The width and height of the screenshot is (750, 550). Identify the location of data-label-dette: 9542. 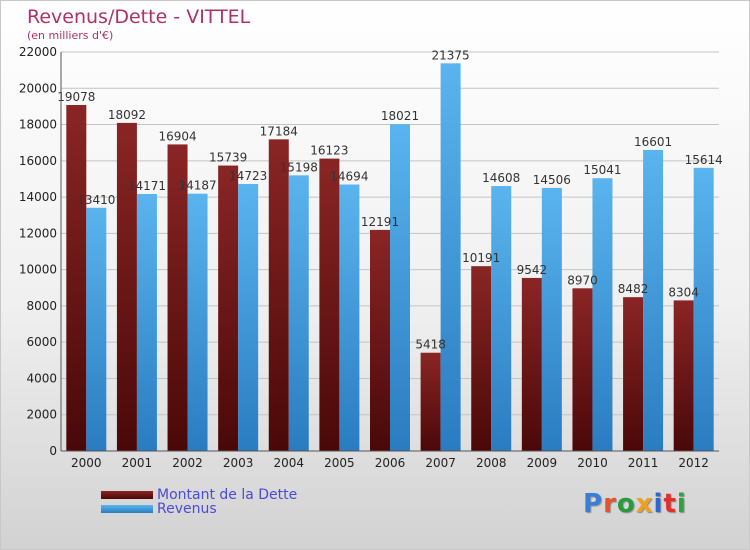
(532, 270).